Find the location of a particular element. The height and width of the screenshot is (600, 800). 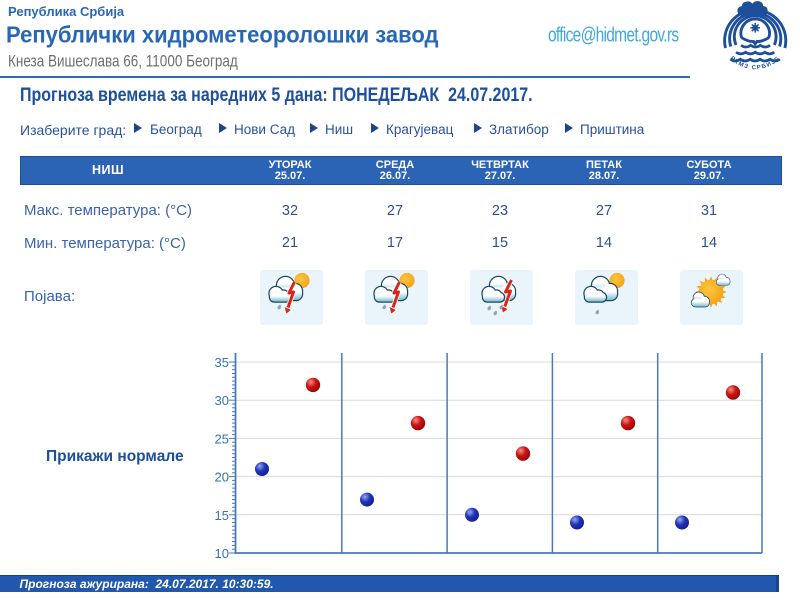

svg-text: 30 is located at coordinates (222, 400).